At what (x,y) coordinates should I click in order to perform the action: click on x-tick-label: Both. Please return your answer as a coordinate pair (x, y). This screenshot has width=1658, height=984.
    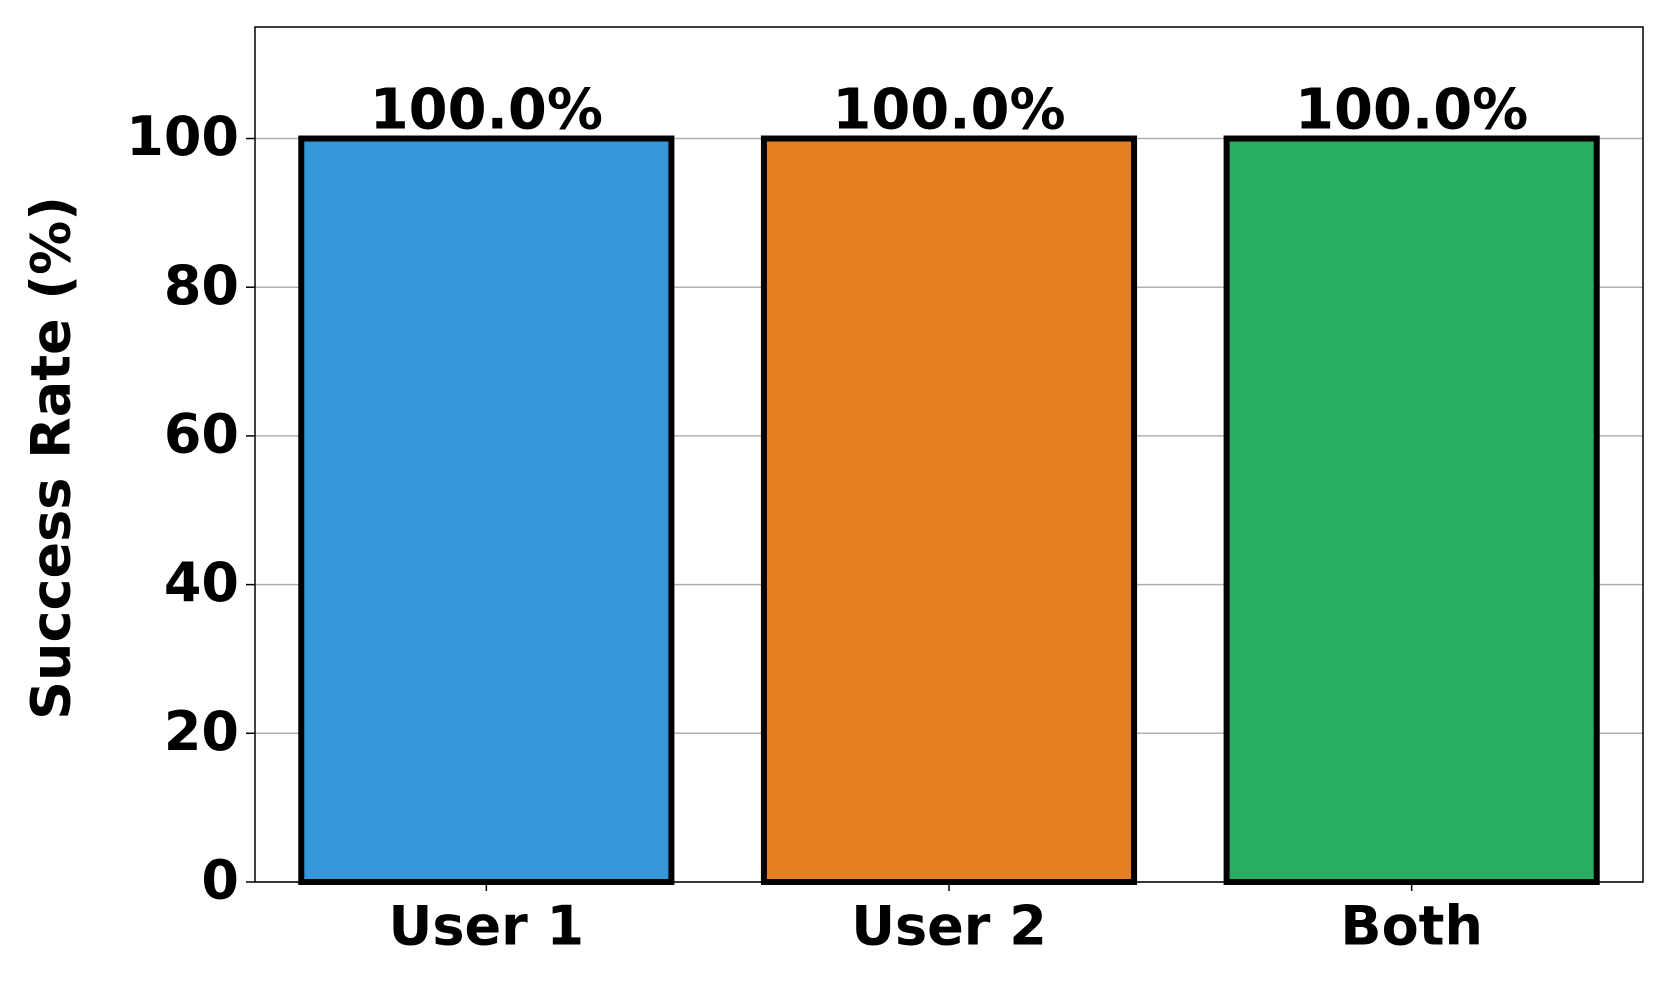
    Looking at the image, I should click on (1411, 926).